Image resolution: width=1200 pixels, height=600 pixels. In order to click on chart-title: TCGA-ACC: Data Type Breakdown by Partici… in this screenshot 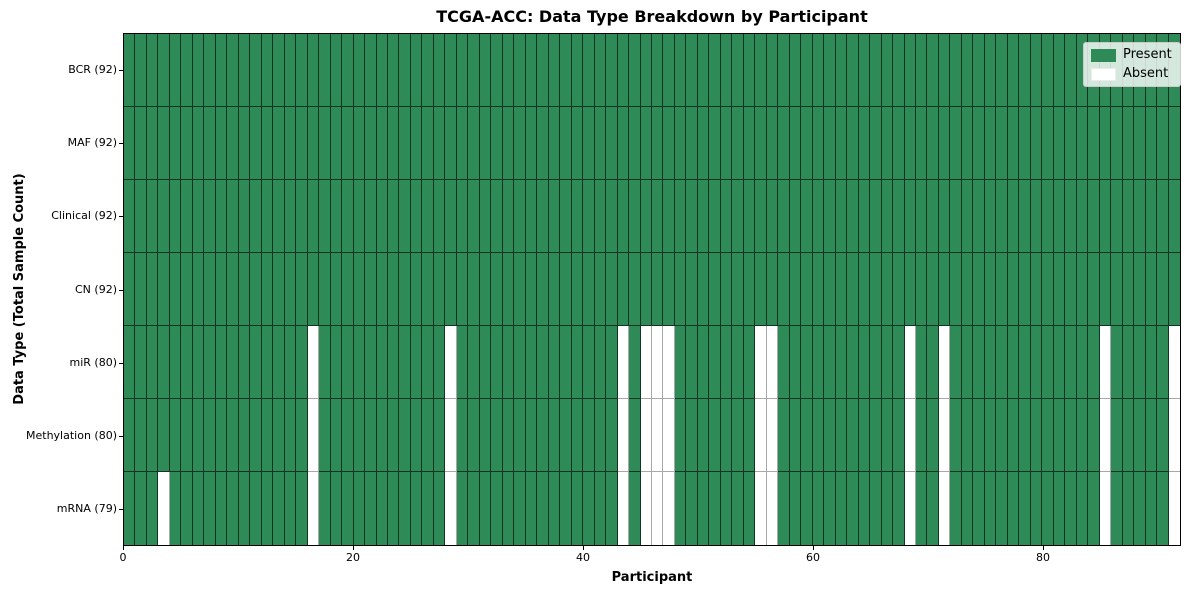, I will do `click(652, 16)`.